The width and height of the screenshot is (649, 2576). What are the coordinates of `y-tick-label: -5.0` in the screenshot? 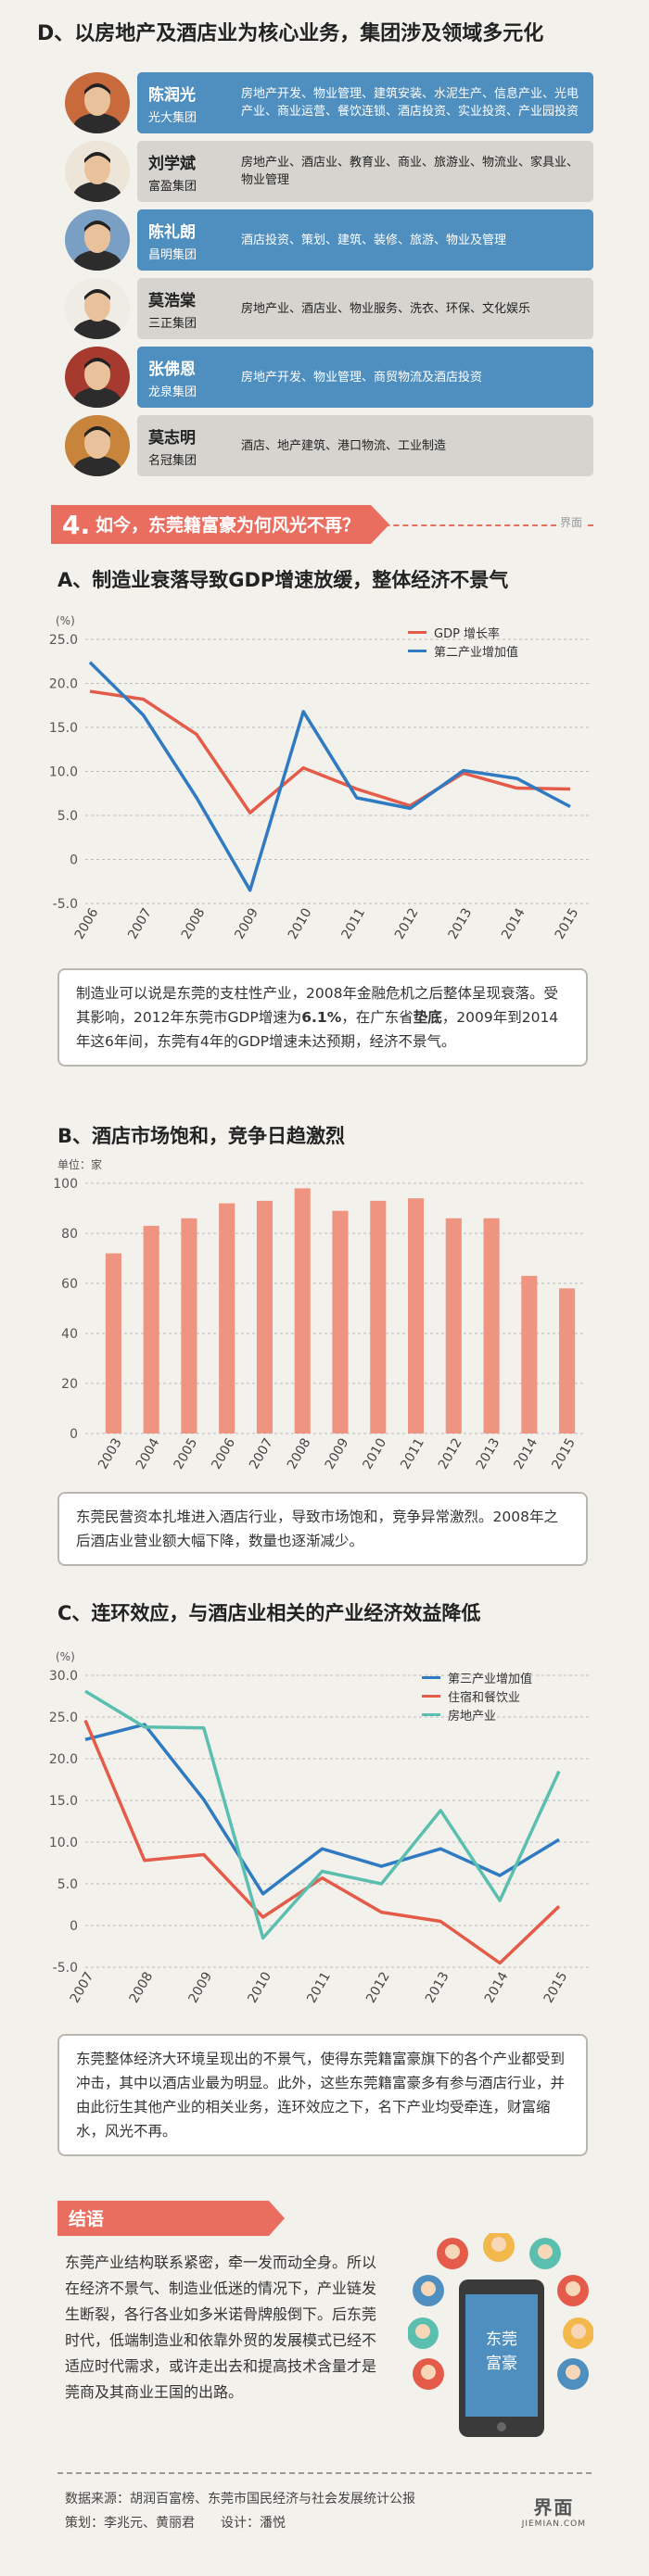 It's located at (65, 904).